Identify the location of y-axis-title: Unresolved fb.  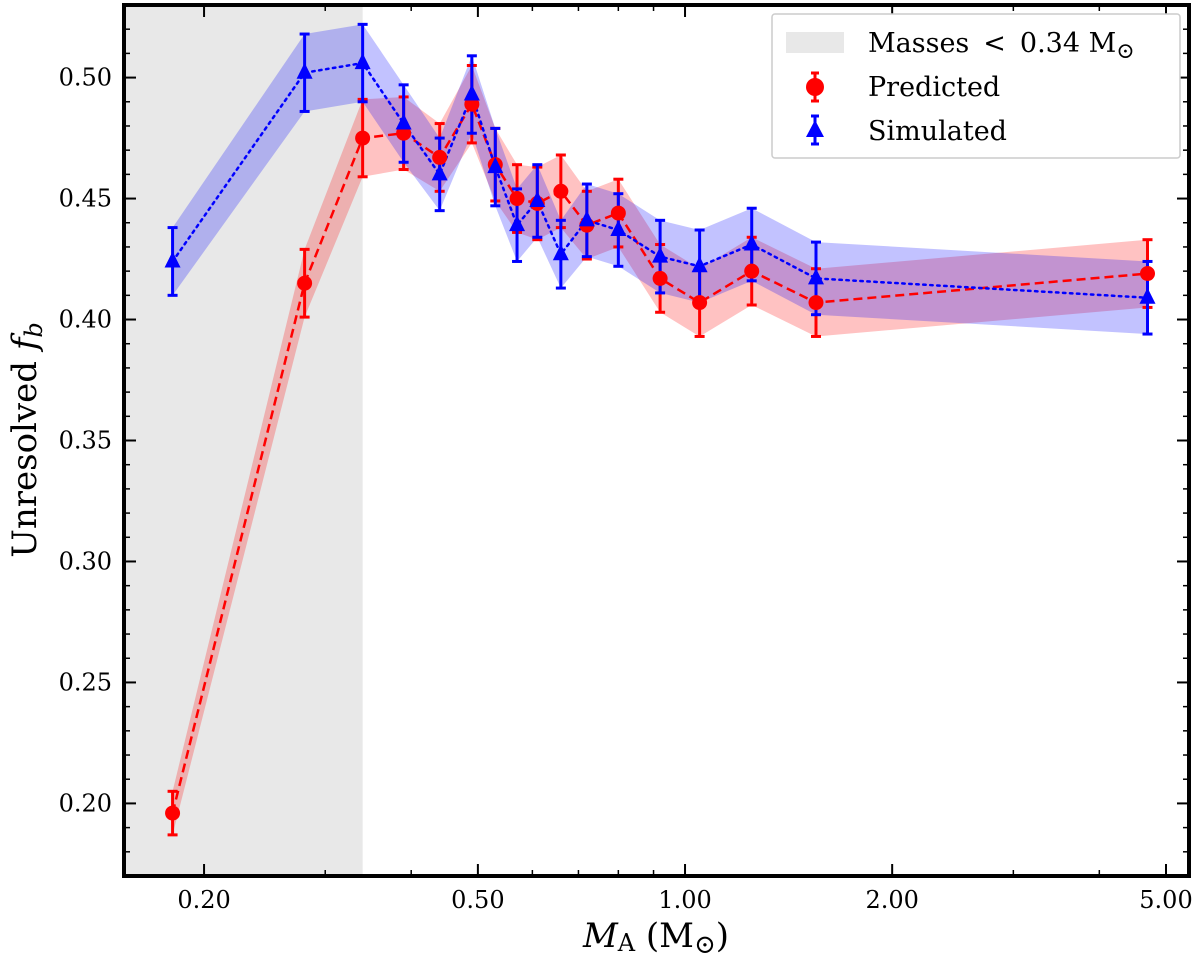
(26, 440).